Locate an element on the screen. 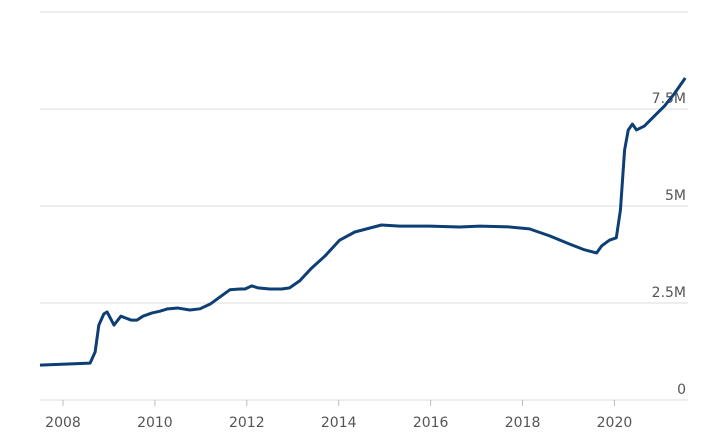 The image size is (724, 434). x-tick-label: 2018 is located at coordinates (523, 423).